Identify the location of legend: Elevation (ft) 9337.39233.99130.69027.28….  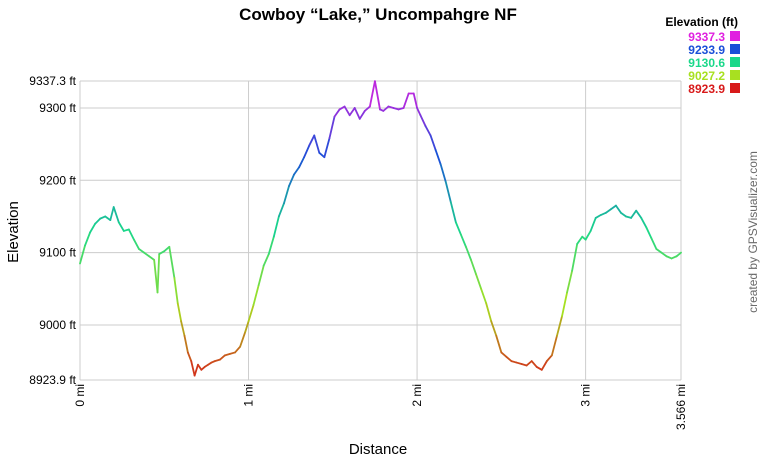
(702, 55).